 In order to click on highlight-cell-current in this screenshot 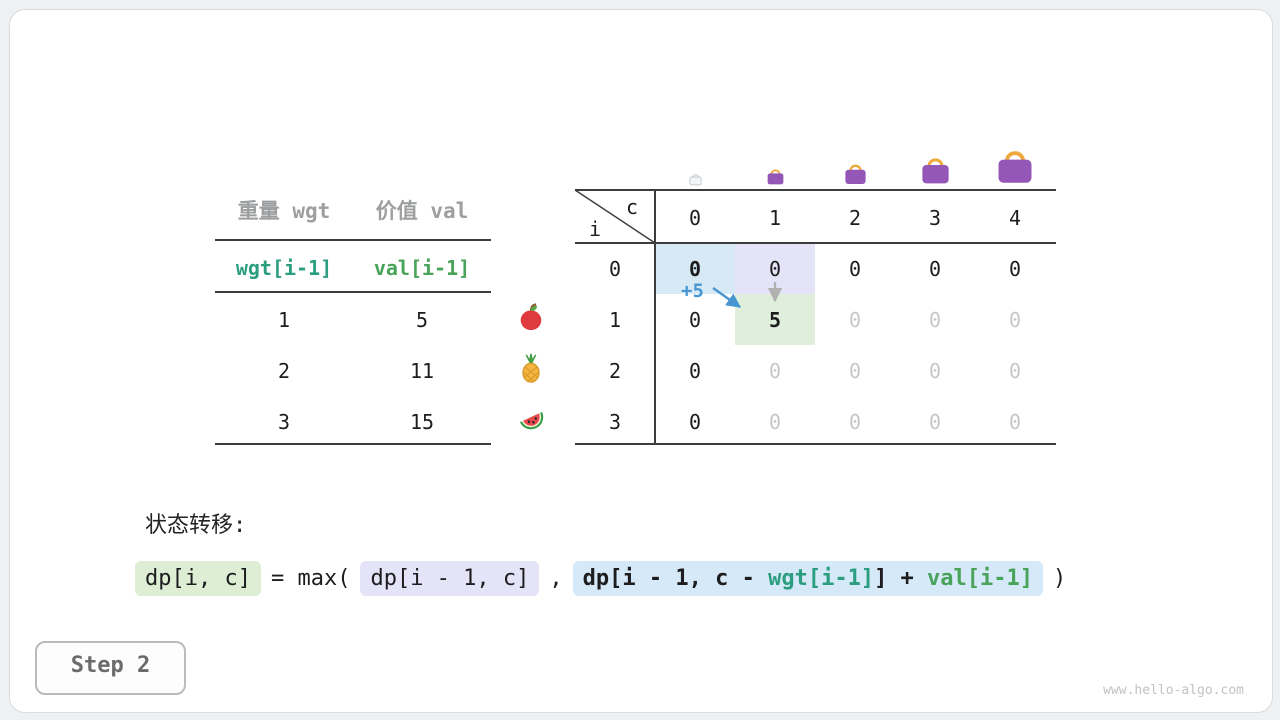, I will do `click(775, 319)`.